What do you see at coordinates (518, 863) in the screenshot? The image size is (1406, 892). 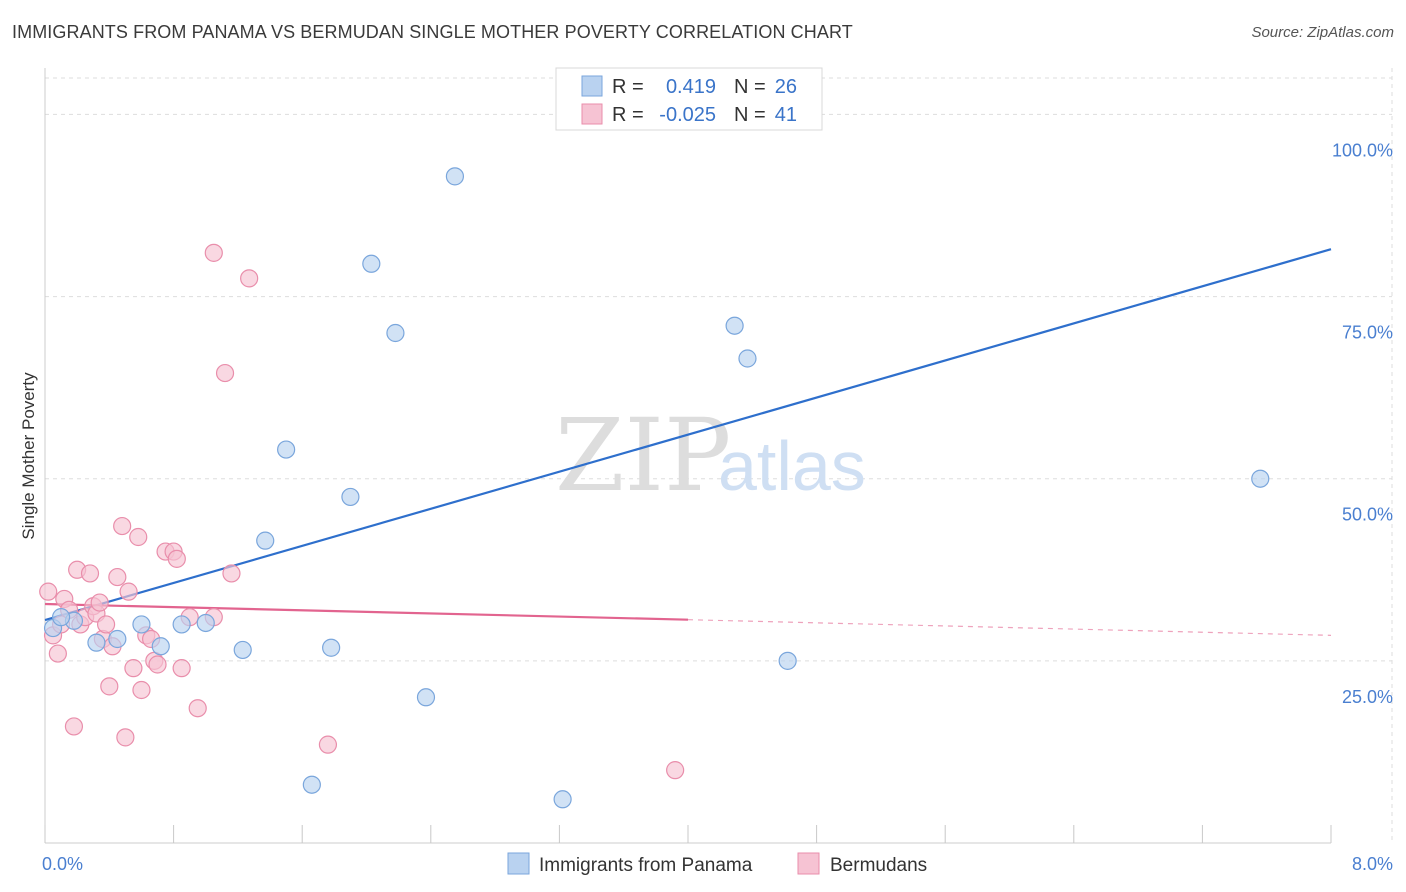 I see `legend-swatch-panama` at bounding box center [518, 863].